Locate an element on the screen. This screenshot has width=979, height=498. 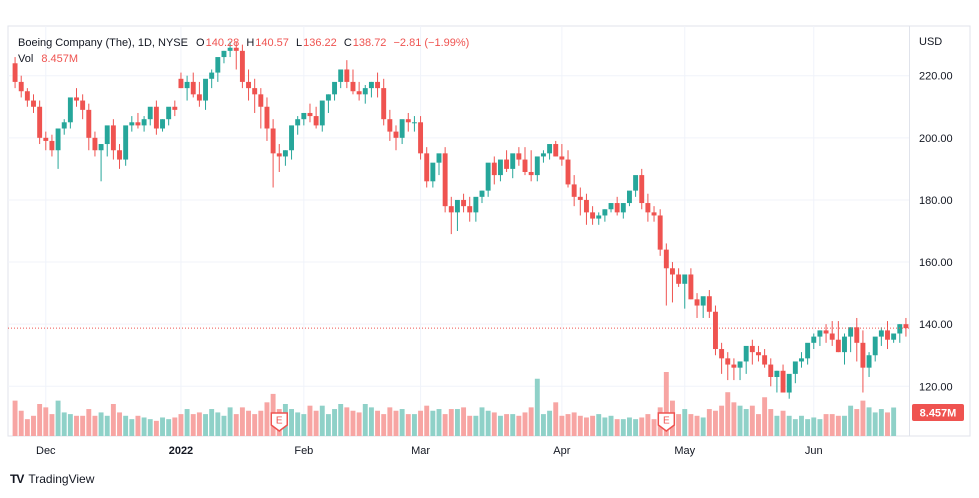
open-label: O is located at coordinates (200, 43).